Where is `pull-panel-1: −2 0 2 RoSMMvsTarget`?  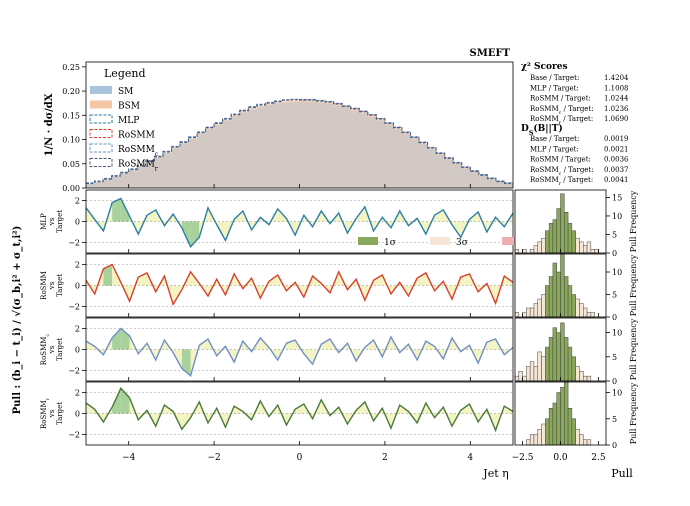 pull-panel-1: −2 0 2 RoSMMvsTarget is located at coordinates (277, 285).